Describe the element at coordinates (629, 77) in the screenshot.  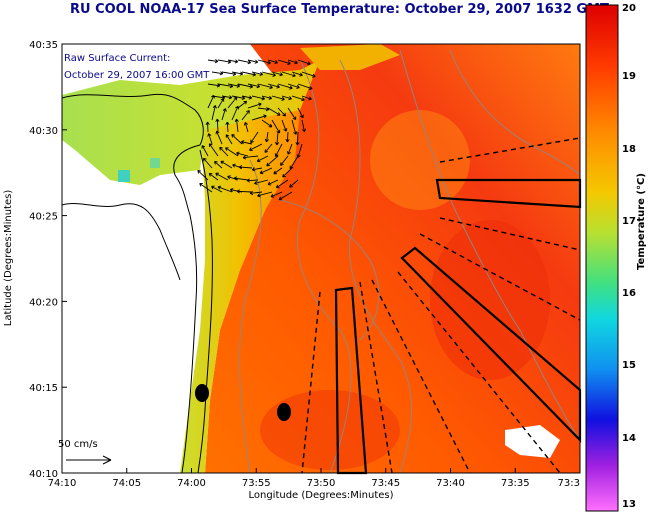
I see `colorbar-tick-label: 19` at that location.